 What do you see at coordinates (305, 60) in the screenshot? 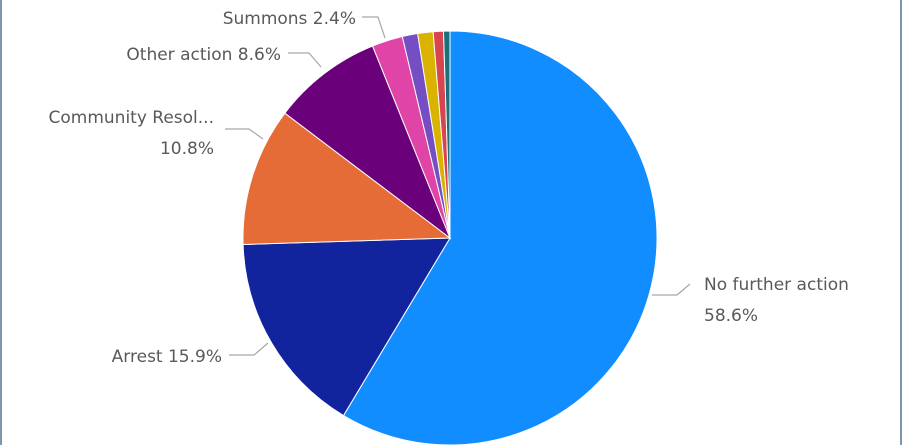
I see `leader-other-action` at bounding box center [305, 60].